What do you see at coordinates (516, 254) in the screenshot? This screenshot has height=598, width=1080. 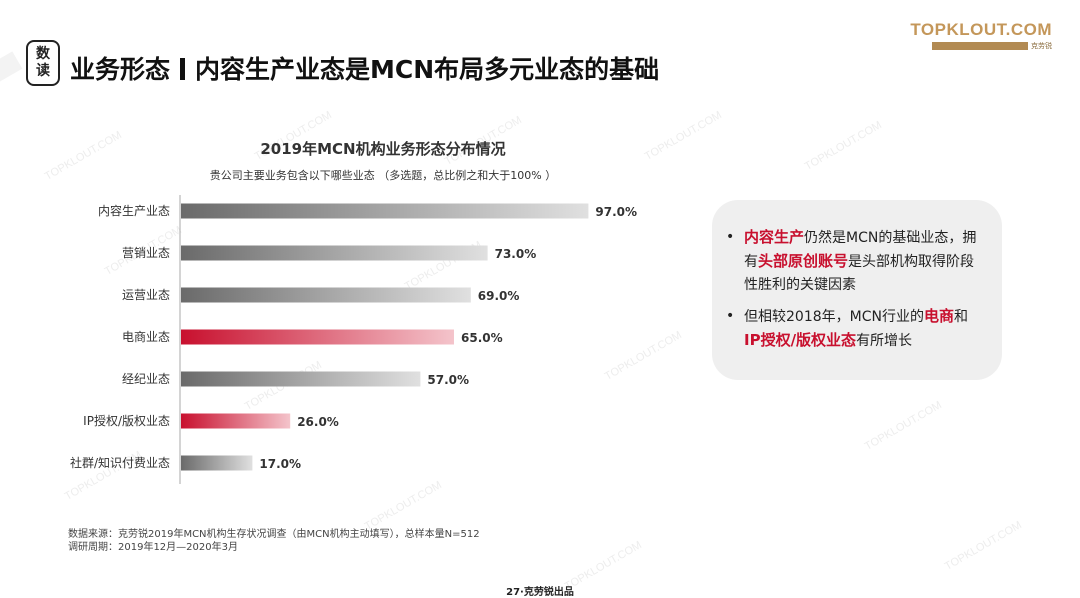 I see `value-label: 73.0%` at bounding box center [516, 254].